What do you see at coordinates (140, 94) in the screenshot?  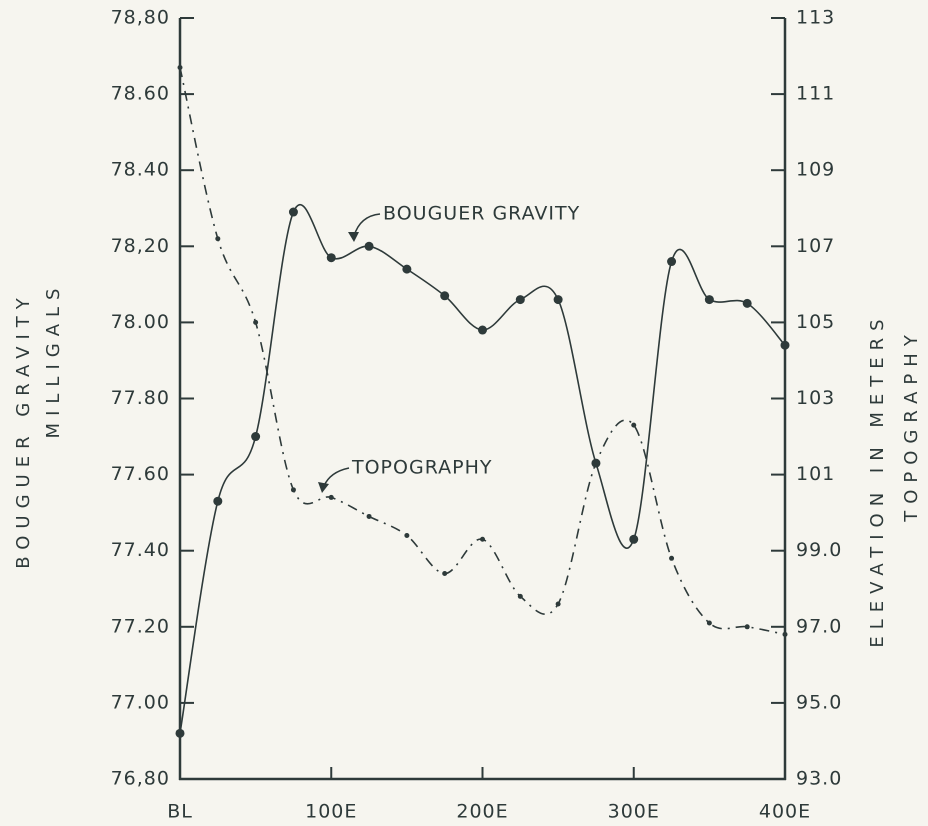 I see `y-tick-label: 78.60` at bounding box center [140, 94].